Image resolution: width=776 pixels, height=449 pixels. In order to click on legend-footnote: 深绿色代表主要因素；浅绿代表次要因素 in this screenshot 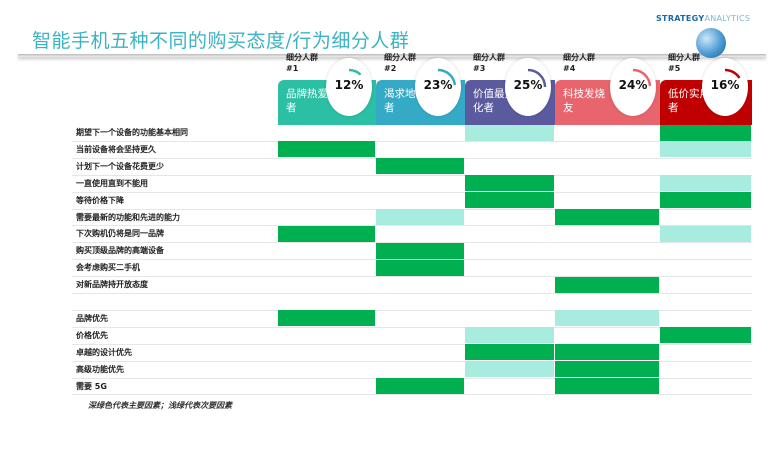, I will do `click(160, 405)`.